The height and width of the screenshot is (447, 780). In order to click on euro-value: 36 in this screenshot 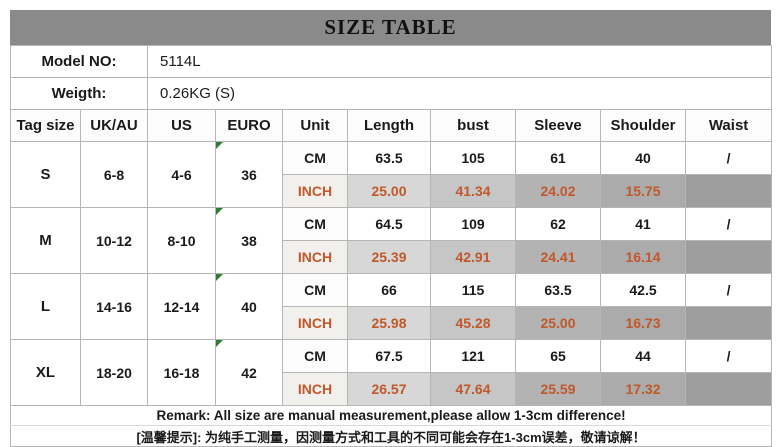, I will do `click(249, 174)`.